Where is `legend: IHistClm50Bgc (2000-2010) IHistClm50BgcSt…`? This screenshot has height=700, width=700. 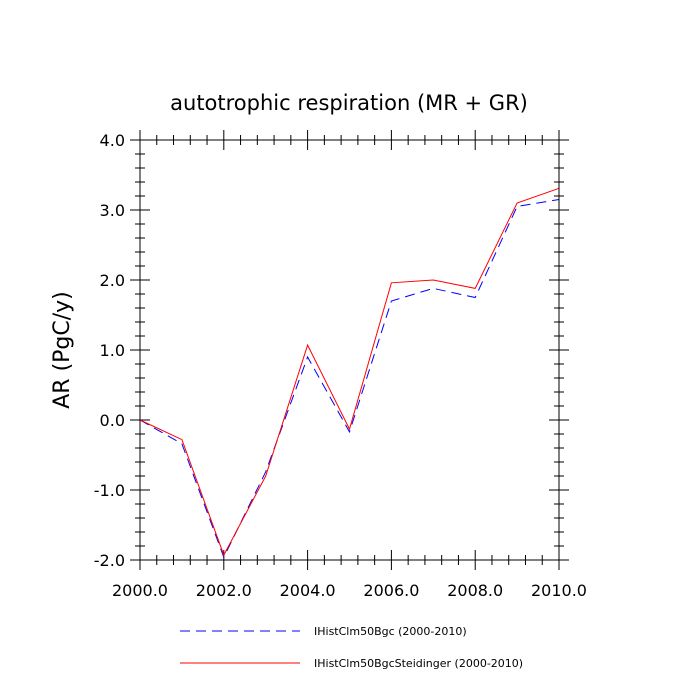
legend: IHistClm50Bgc (2000-2010) IHistClm50BgcSt… is located at coordinates (351, 647).